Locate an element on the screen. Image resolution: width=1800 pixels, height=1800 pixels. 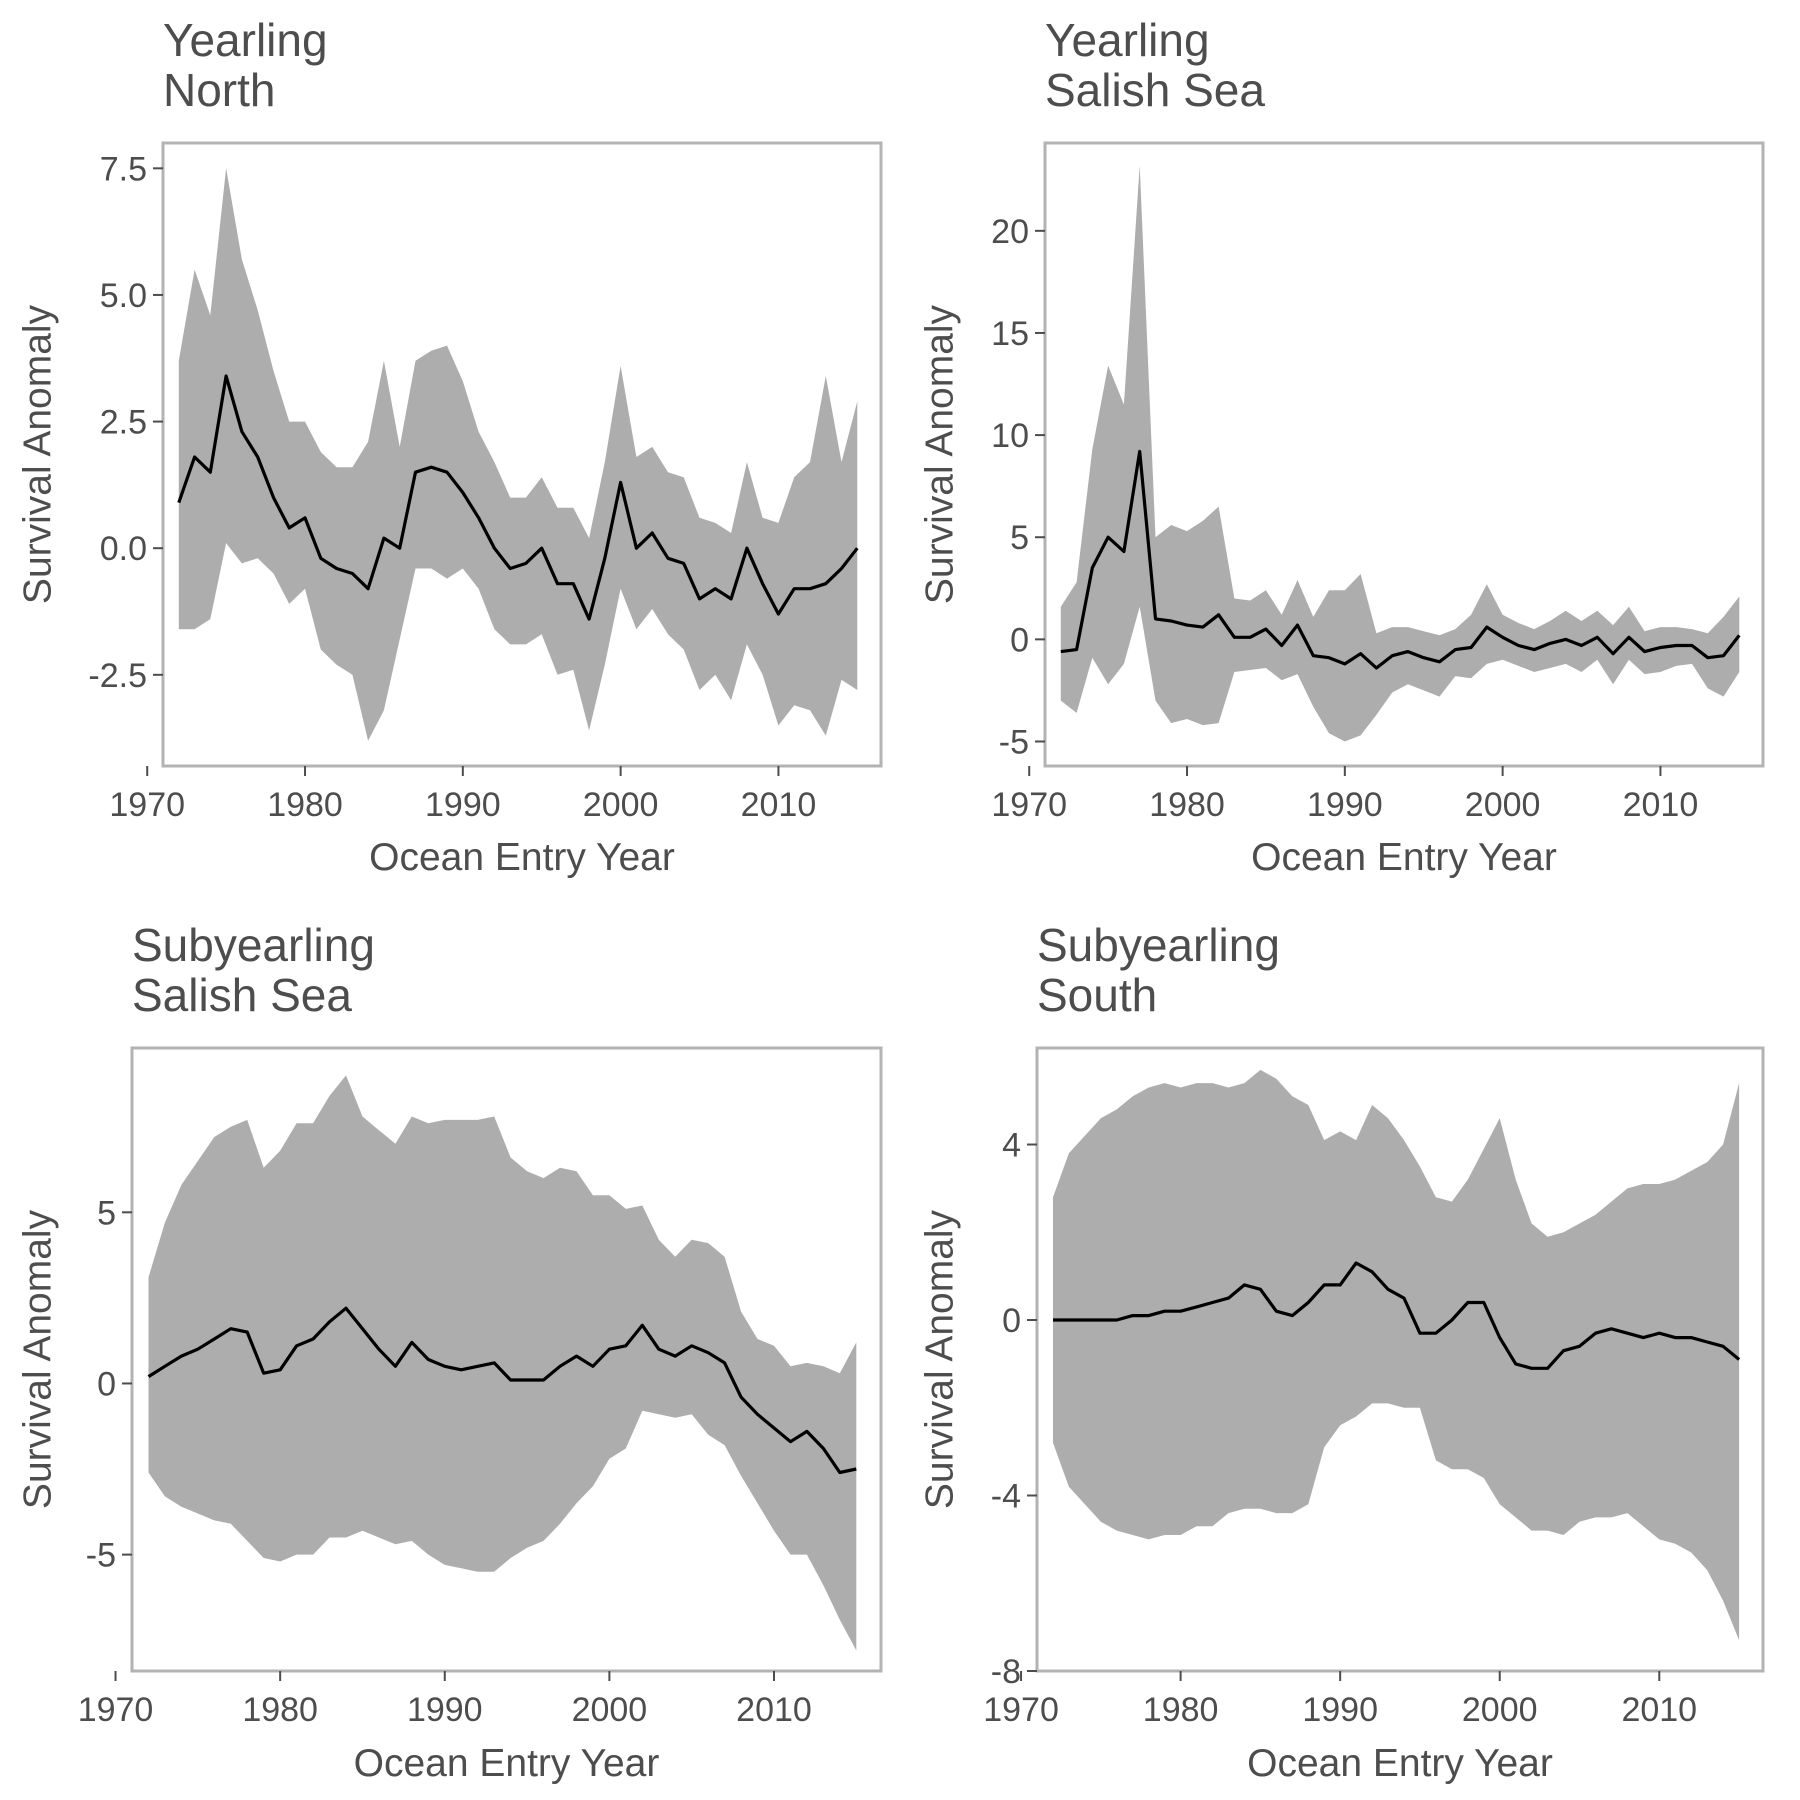
y-tick-label: 7.5 is located at coordinates (123, 169).